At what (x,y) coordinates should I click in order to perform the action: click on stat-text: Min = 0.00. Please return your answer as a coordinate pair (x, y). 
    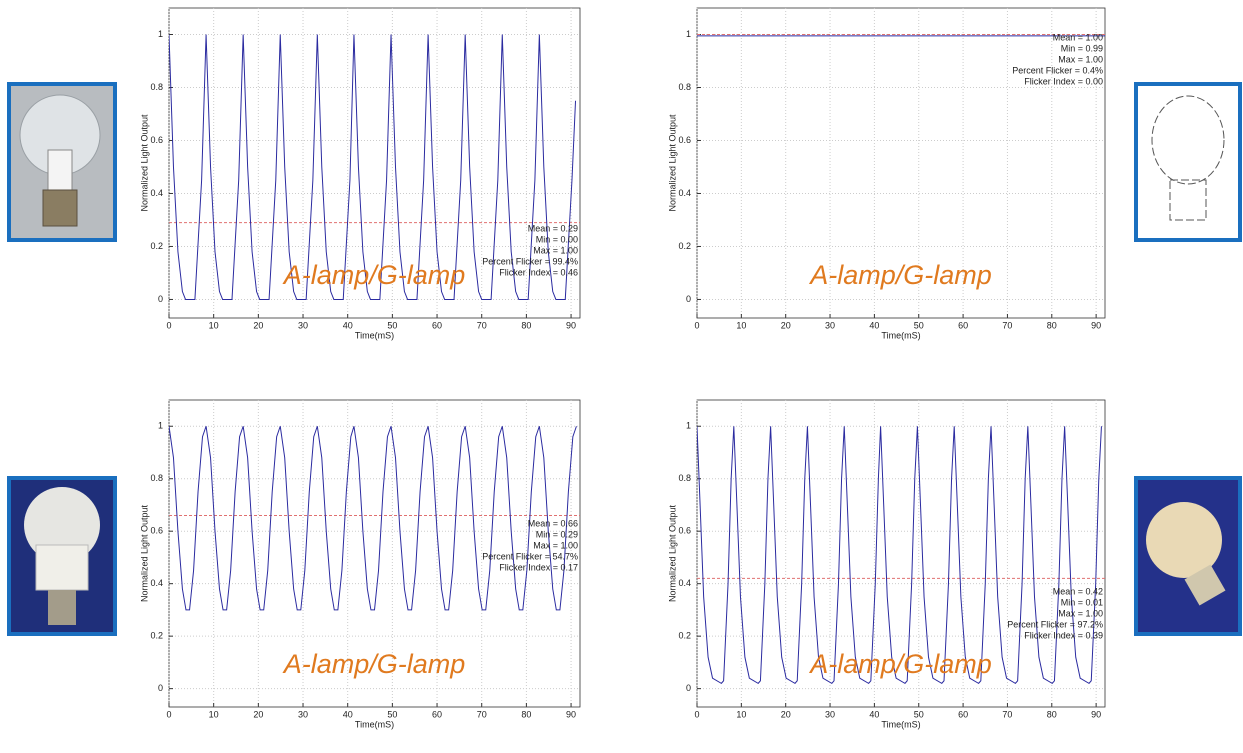
    Looking at the image, I should click on (557, 239).